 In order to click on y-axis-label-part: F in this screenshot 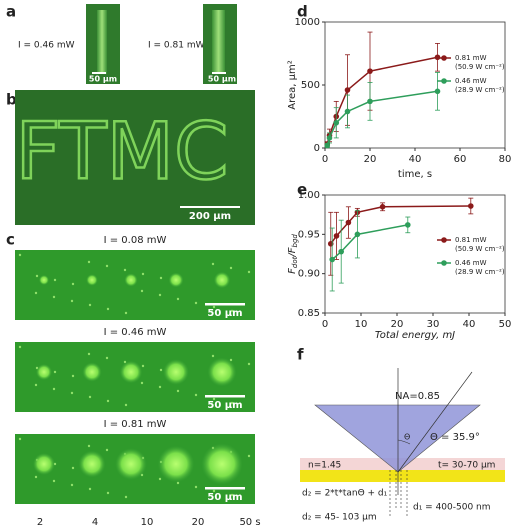, I will do `click(292, 271)`.